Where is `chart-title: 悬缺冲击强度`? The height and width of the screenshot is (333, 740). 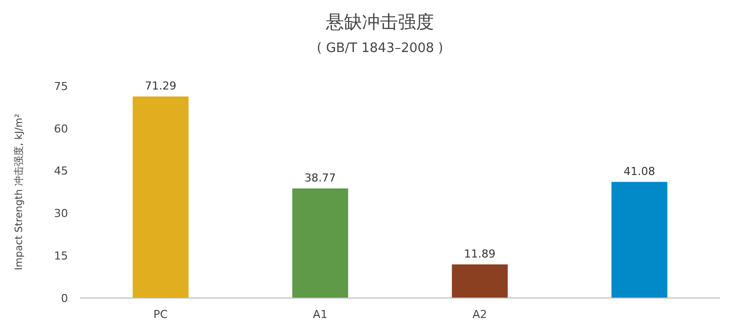
chart-title: 悬缺冲击强度 is located at coordinates (379, 22).